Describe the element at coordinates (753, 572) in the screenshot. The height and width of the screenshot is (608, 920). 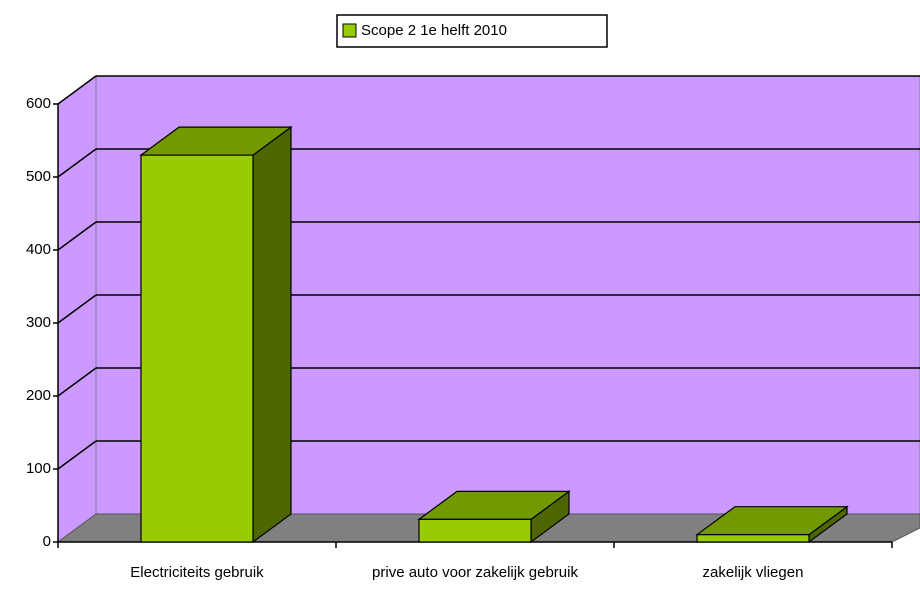
I see `x-tick-label: zakelijk vliegen` at that location.